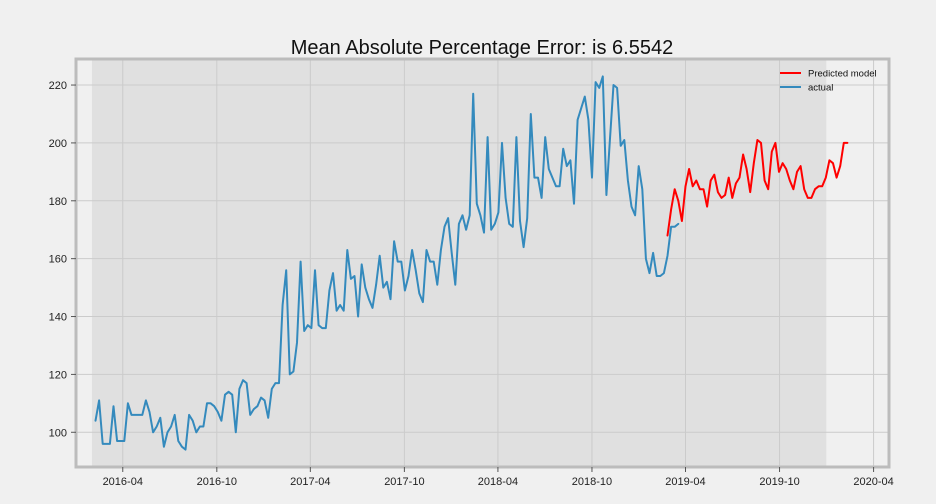 This screenshot has width=936, height=504. I want to click on y-tick-label: 180, so click(58, 202).